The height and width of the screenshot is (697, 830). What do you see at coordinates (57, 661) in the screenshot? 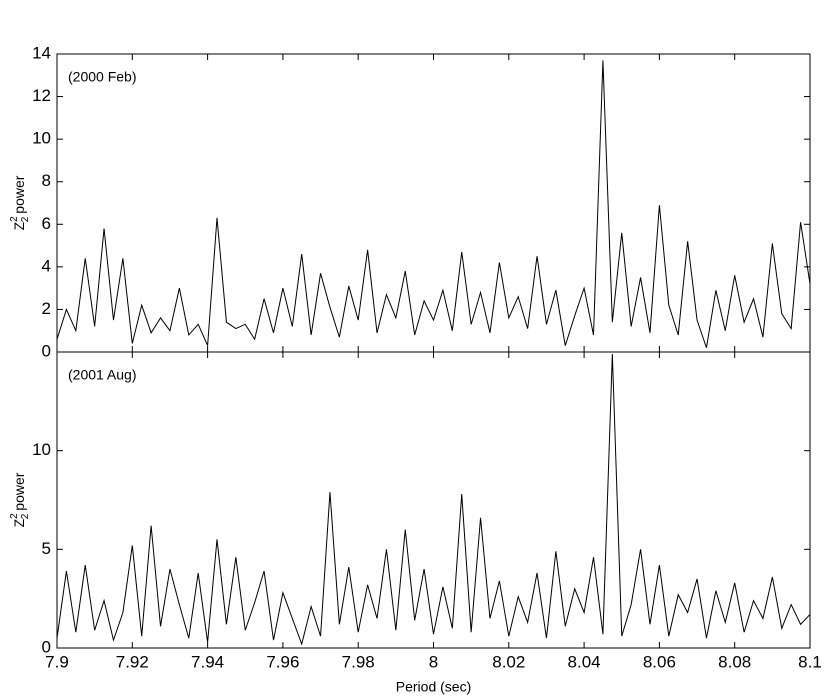
I see `x-tick-label: 7.9` at bounding box center [57, 661].